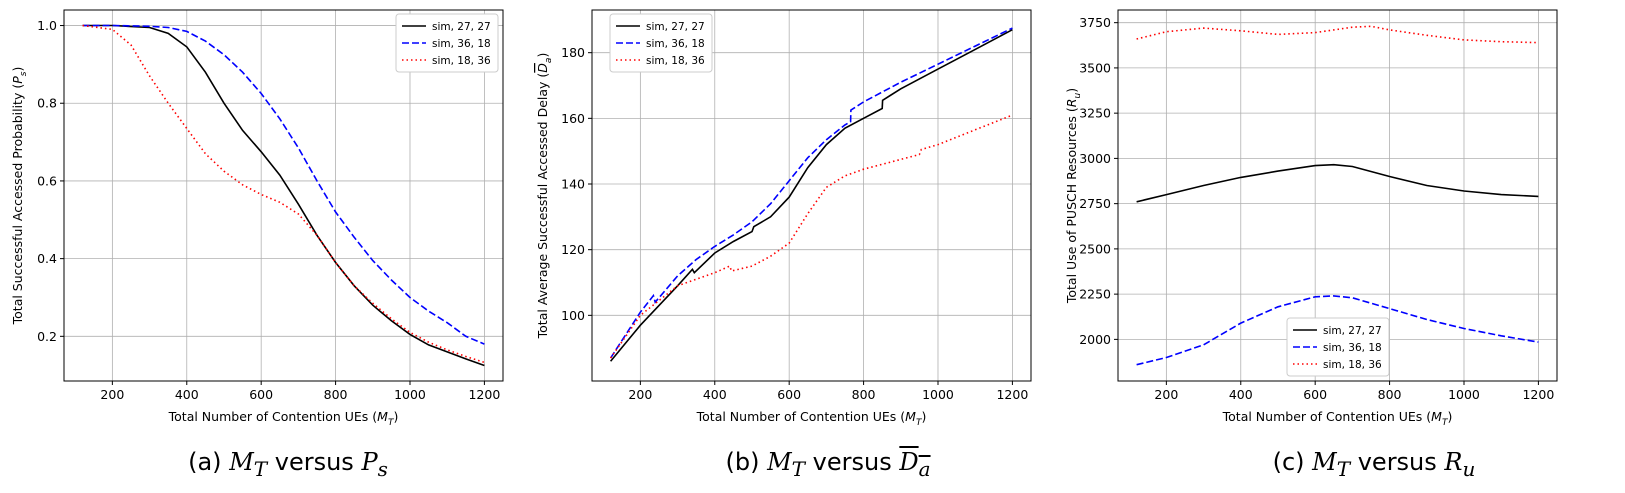 The height and width of the screenshot is (493, 1625). What do you see at coordinates (1095, 158) in the screenshot?
I see `y-tick-label: 3000` at bounding box center [1095, 158].